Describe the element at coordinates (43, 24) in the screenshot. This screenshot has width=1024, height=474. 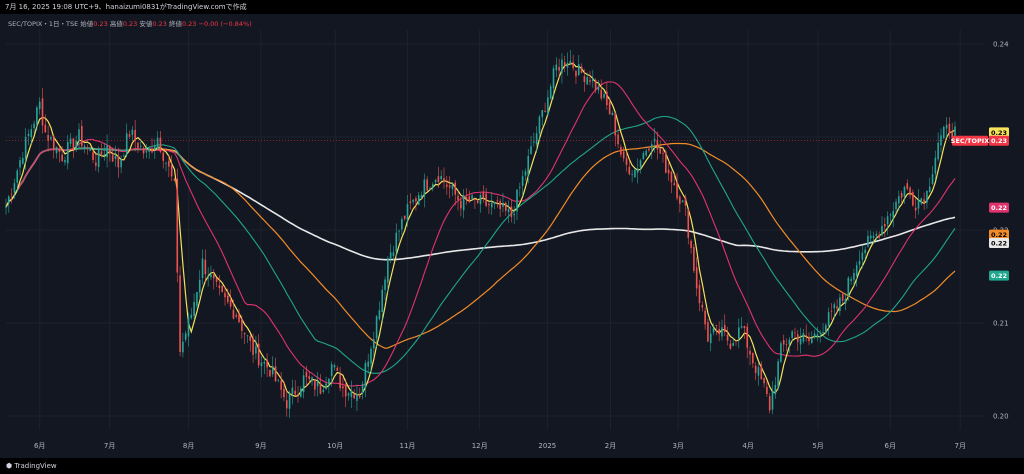
I see `symbol-line: SEC/TOPIX・1日・TSE` at that location.